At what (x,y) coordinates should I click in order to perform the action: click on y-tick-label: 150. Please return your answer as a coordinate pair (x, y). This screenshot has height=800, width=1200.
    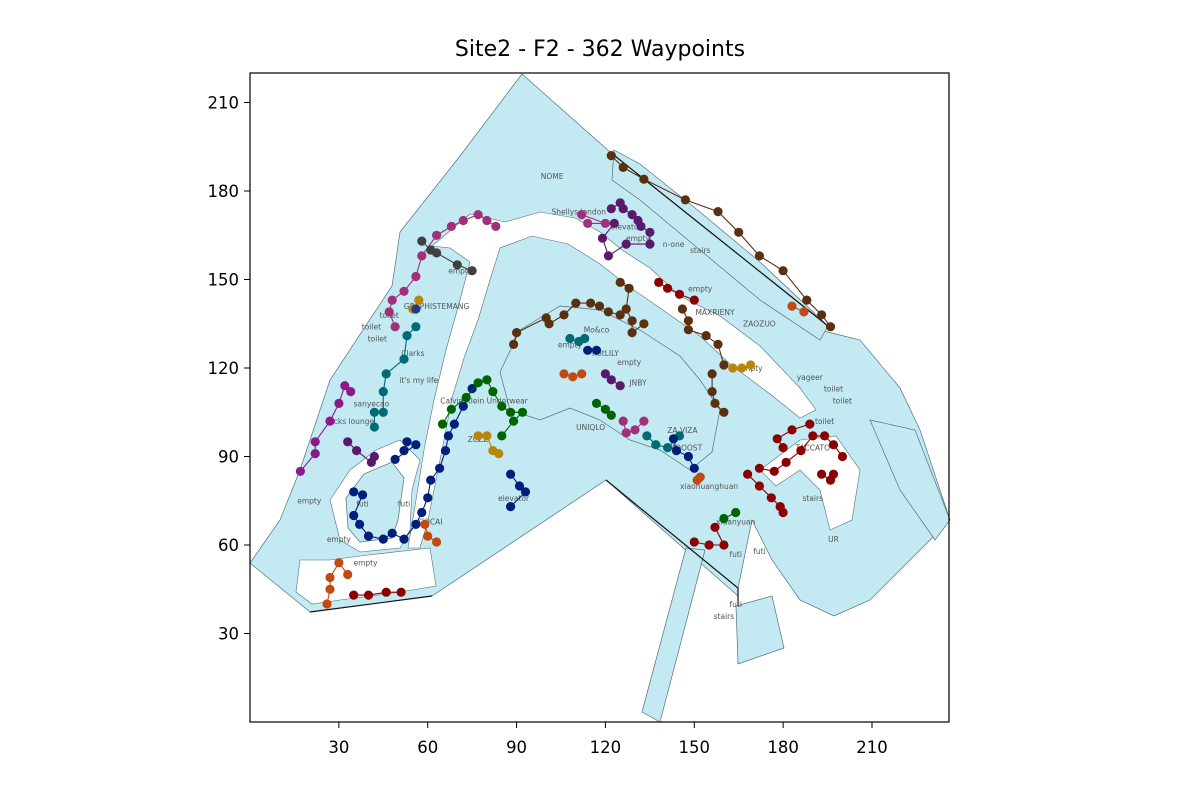
    Looking at the image, I should click on (224, 280).